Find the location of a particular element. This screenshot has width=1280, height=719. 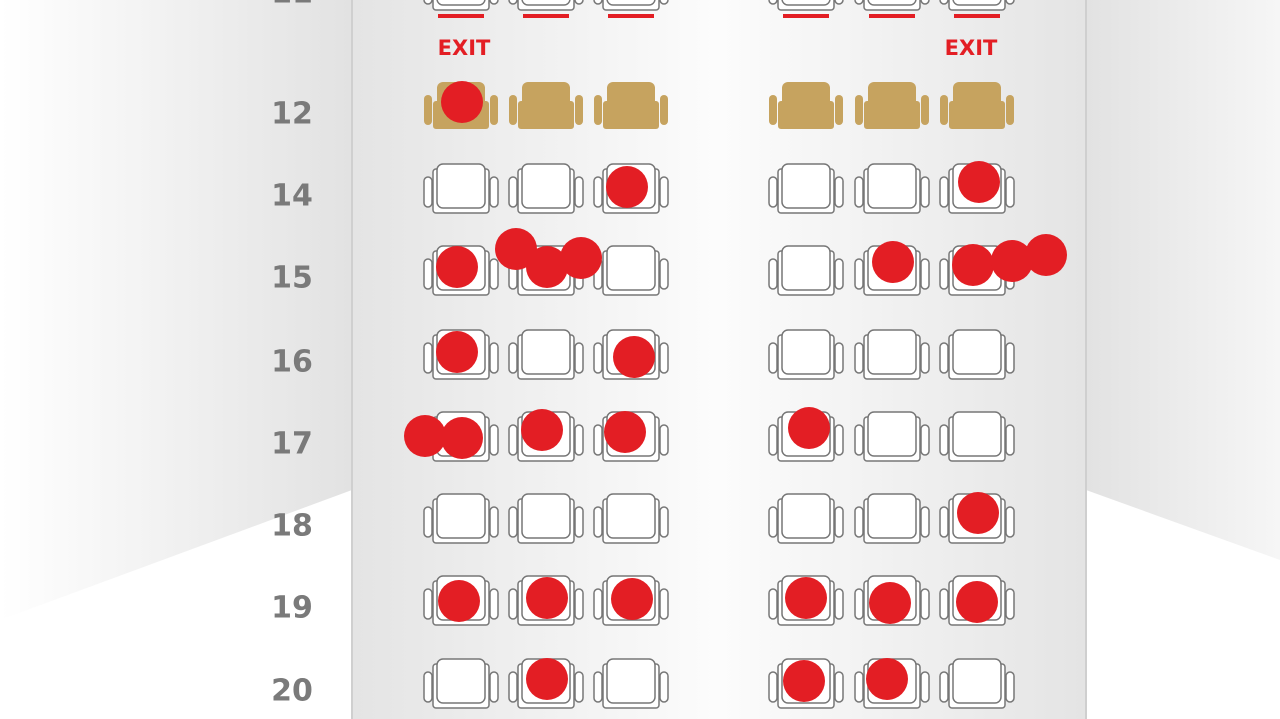

row-label: 15 is located at coordinates (292, 278).